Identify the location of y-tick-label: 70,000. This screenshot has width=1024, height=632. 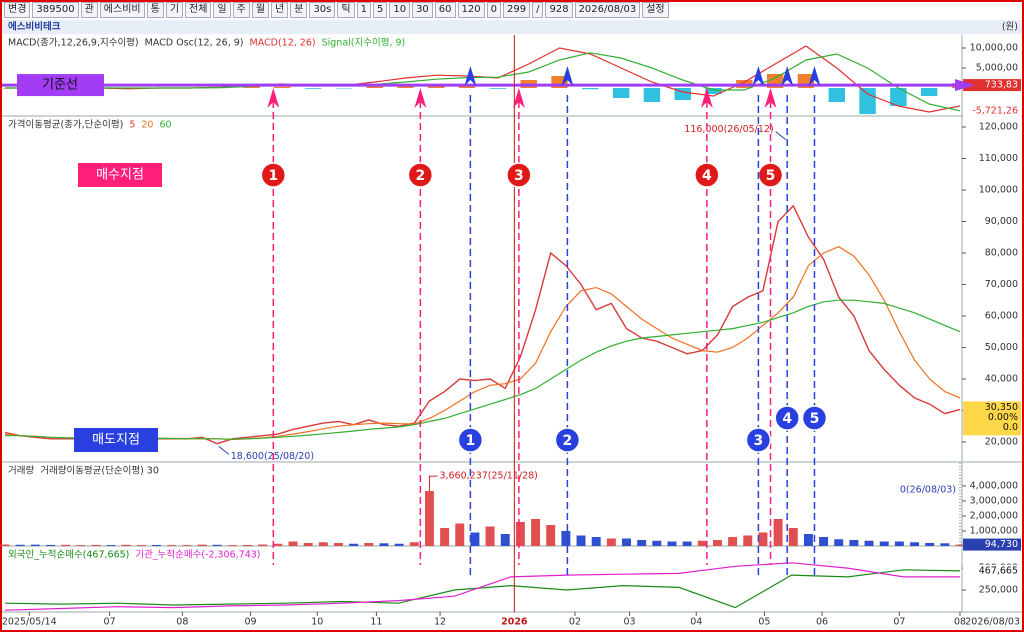
(1001, 284).